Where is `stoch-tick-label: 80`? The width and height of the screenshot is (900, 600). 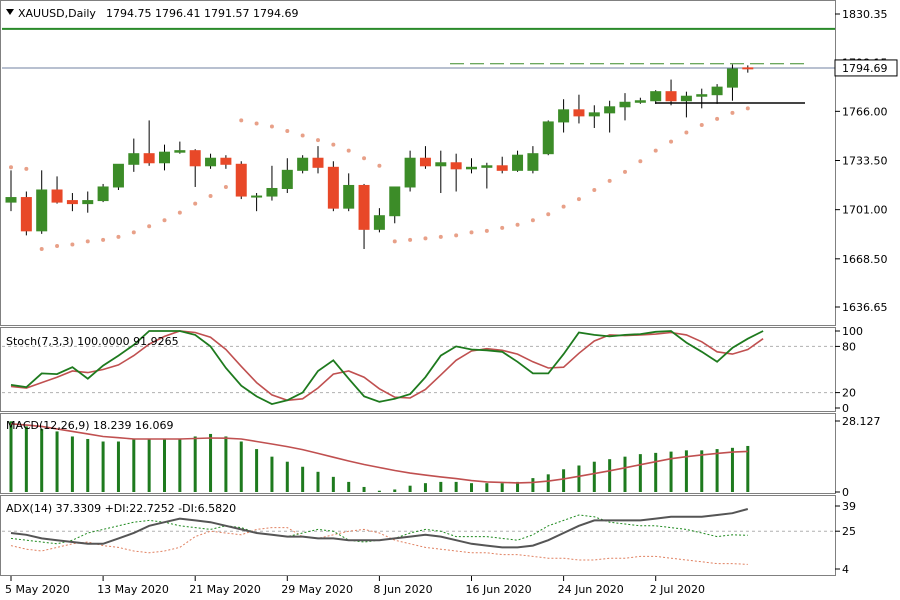
stoch-tick-label: 80 is located at coordinates (849, 346).